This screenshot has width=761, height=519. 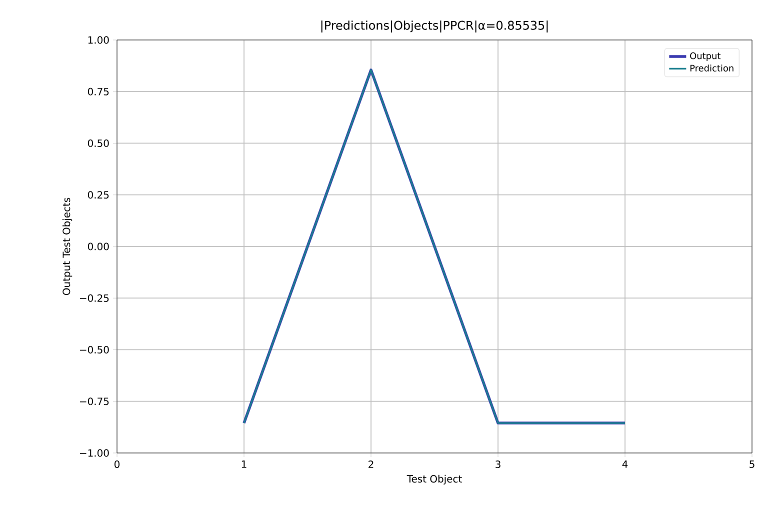 I want to click on y-axis-title: Output Test Objects, so click(x=67, y=247).